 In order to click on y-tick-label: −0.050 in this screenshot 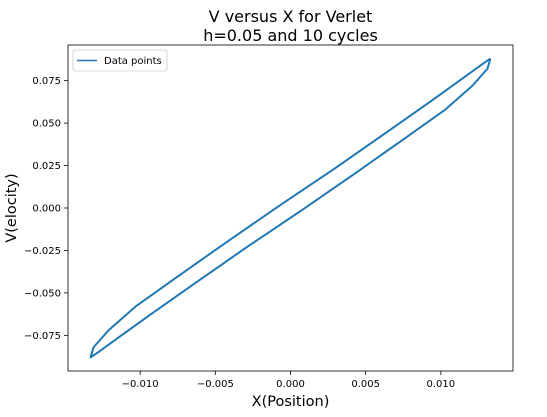, I will do `click(42, 293)`.